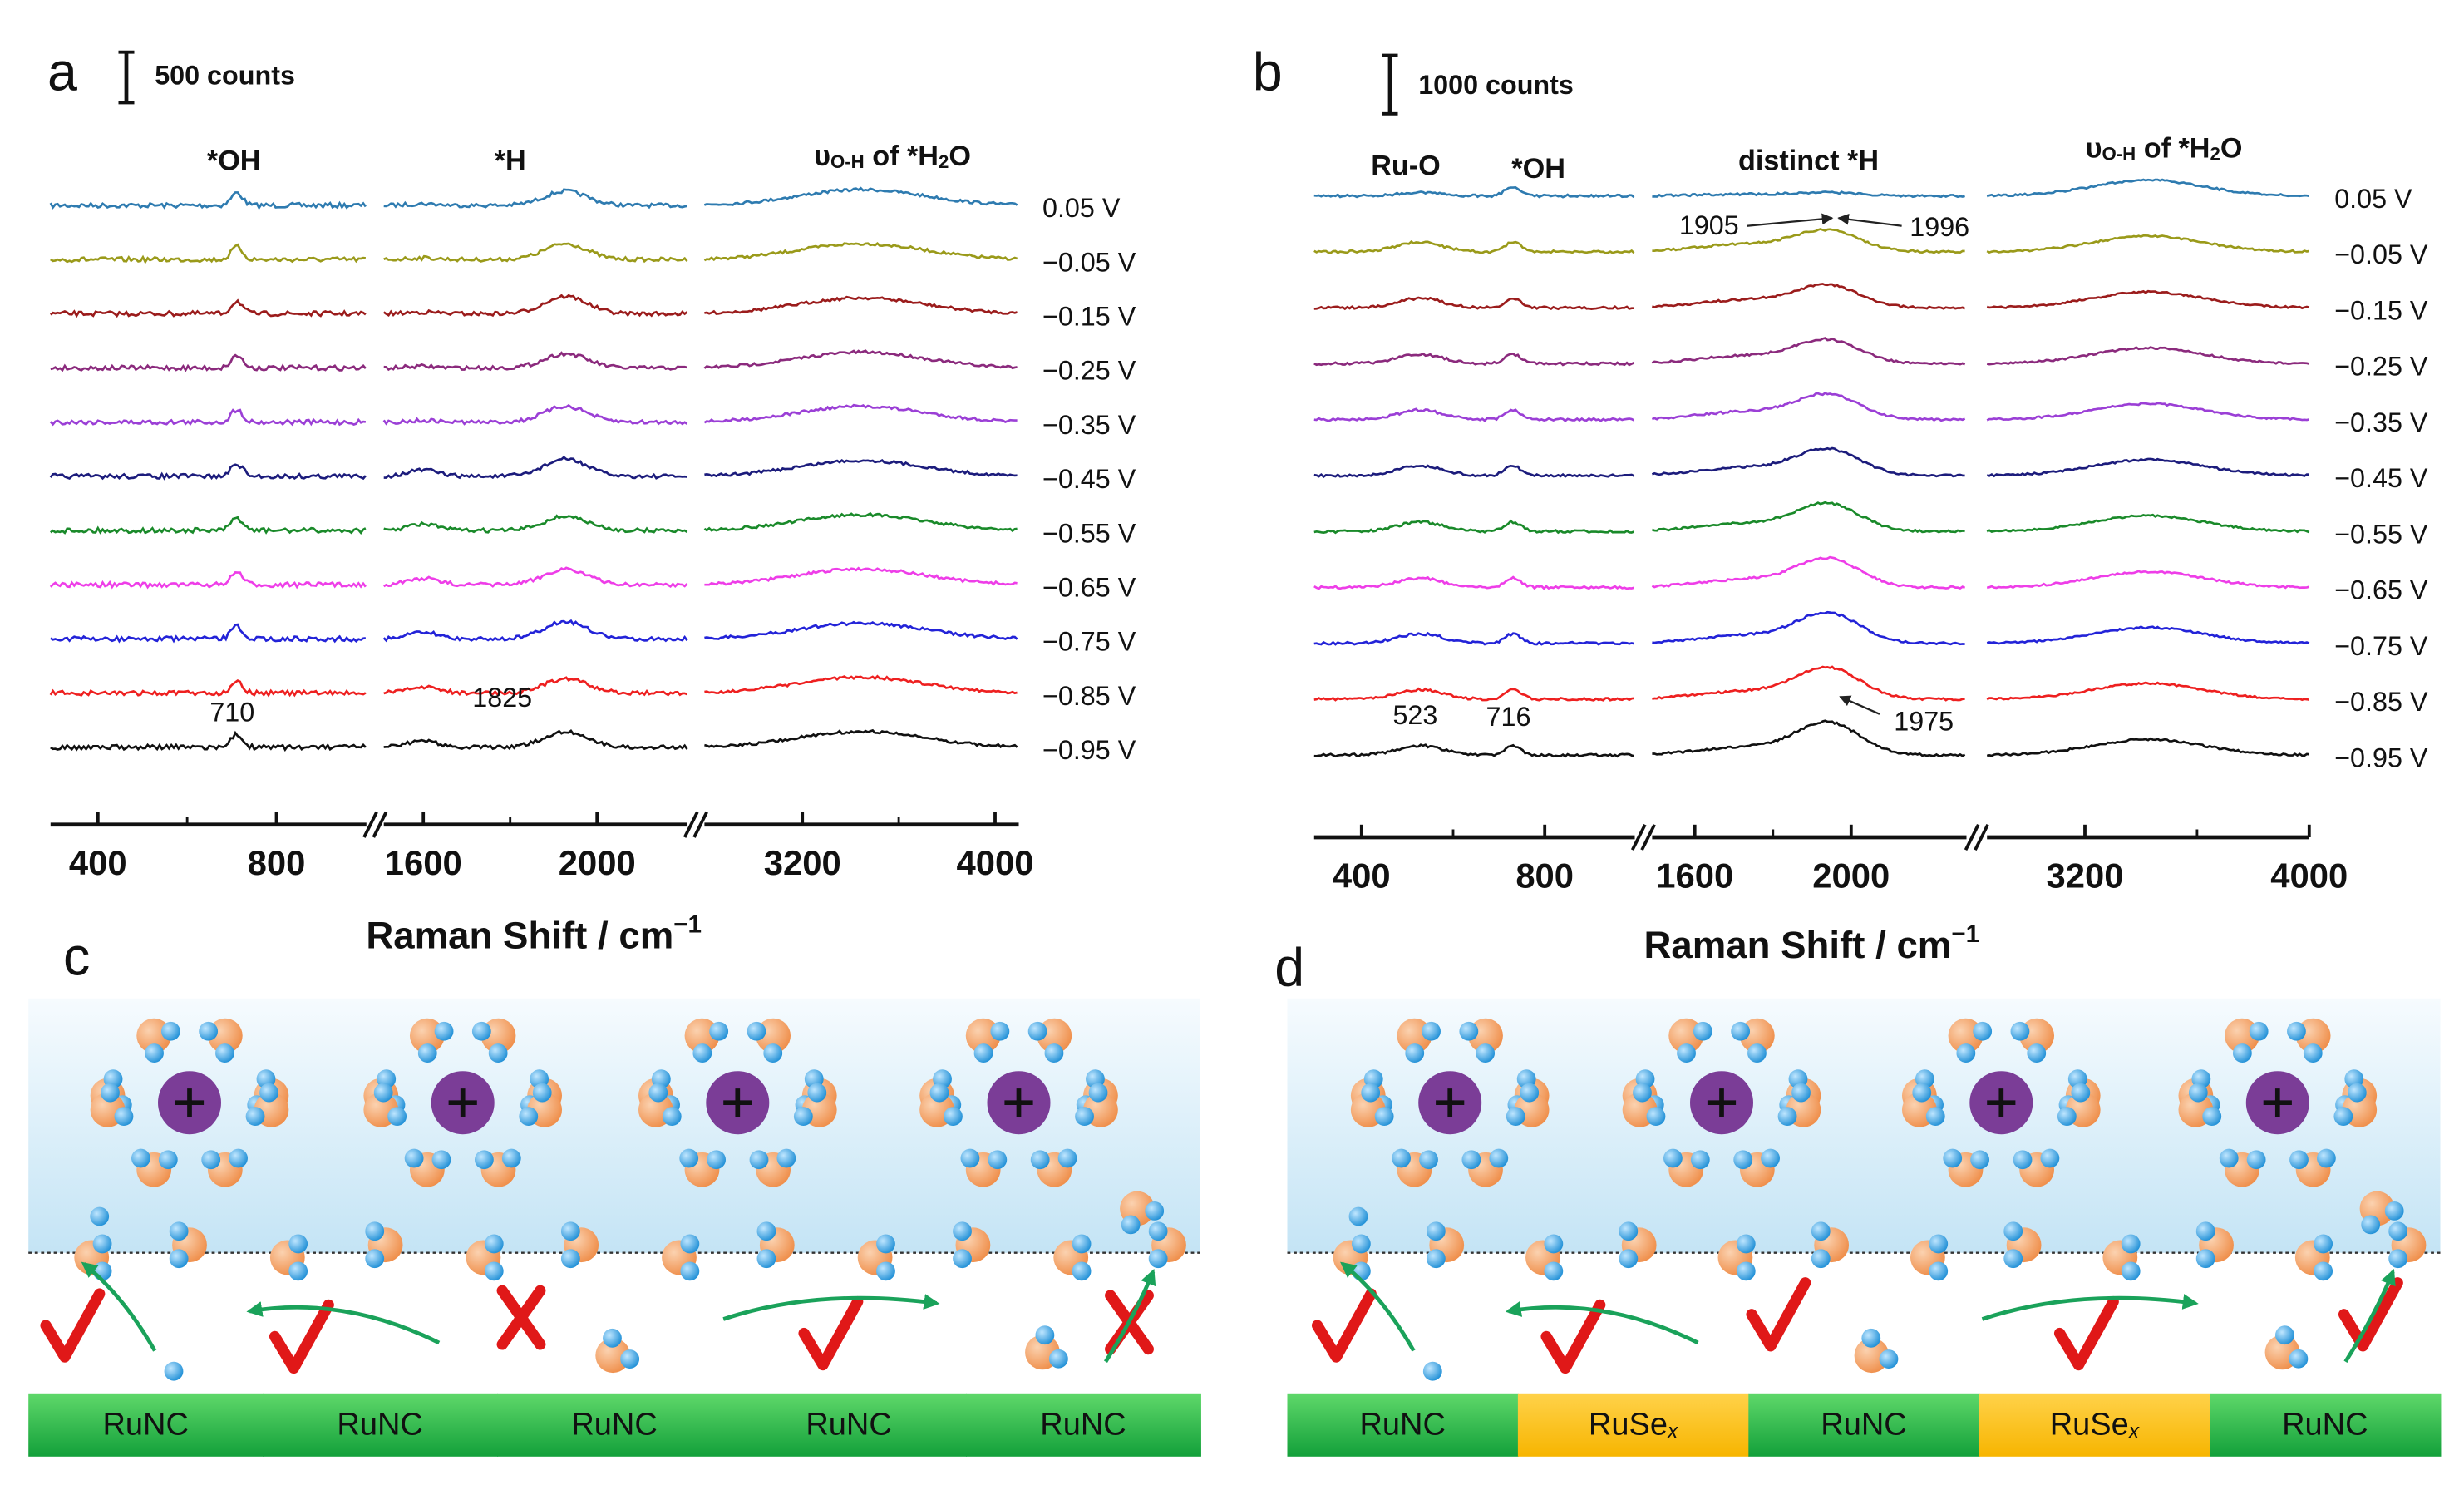  What do you see at coordinates (2119, 154) in the screenshot?
I see `region-title-part: O-H` at bounding box center [2119, 154].